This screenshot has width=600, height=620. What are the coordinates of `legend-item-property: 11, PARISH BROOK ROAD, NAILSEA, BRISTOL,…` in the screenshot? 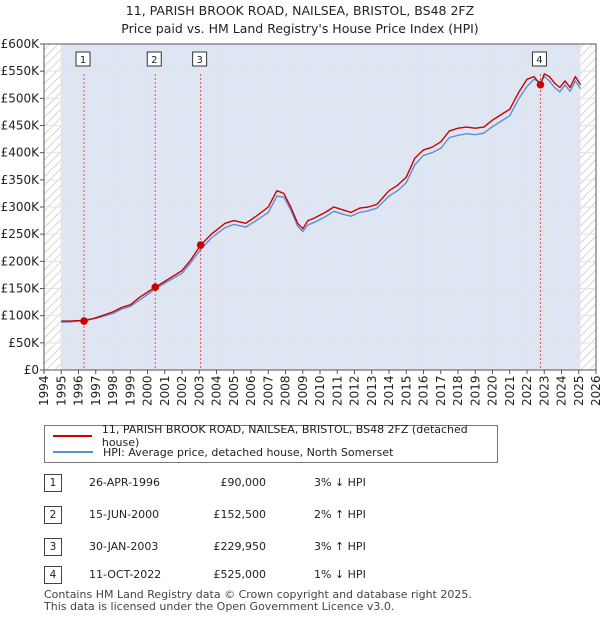 It's located at (275, 436).